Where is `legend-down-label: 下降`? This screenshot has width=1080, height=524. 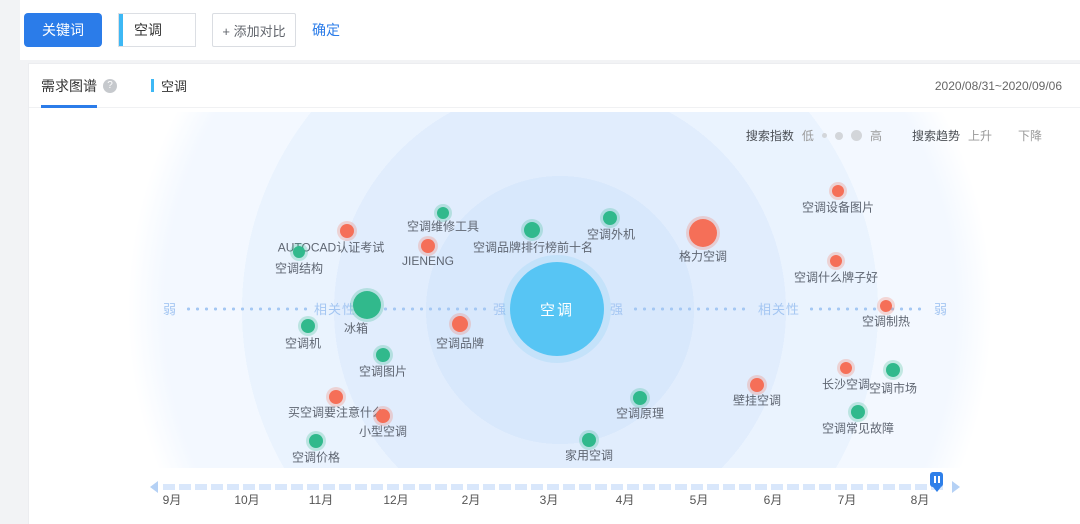
legend-down-label: 下降 is located at coordinates (1029, 136).